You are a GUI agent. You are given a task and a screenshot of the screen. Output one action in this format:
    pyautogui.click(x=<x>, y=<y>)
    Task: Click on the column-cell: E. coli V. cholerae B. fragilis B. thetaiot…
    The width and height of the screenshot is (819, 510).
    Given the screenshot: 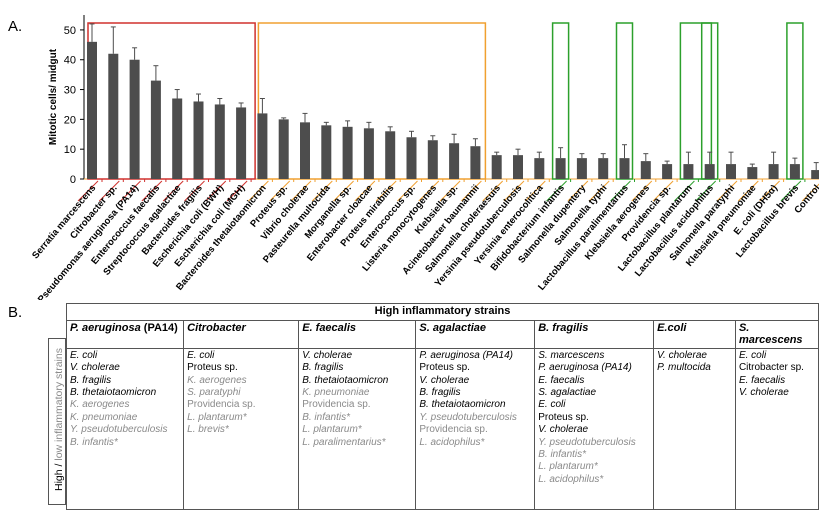 What is the action you would take?
    pyautogui.click(x=125, y=428)
    